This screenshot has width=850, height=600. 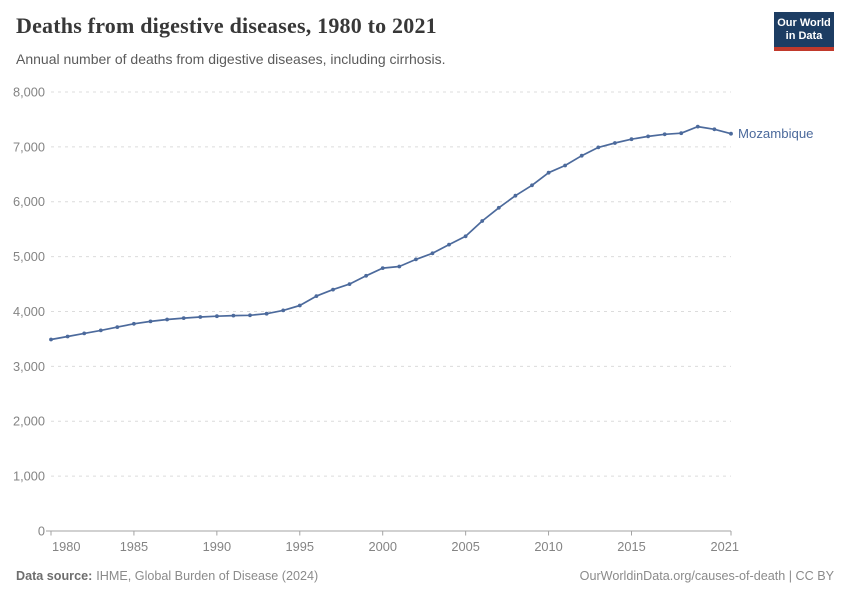 I want to click on y-axis-label: 1,000, so click(x=29, y=476).